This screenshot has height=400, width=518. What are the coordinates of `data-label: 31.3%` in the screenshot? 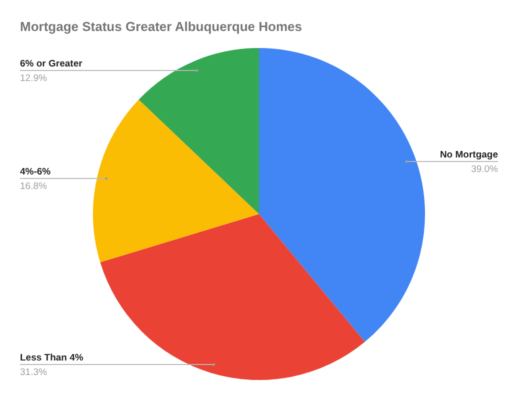 It's located at (34, 372).